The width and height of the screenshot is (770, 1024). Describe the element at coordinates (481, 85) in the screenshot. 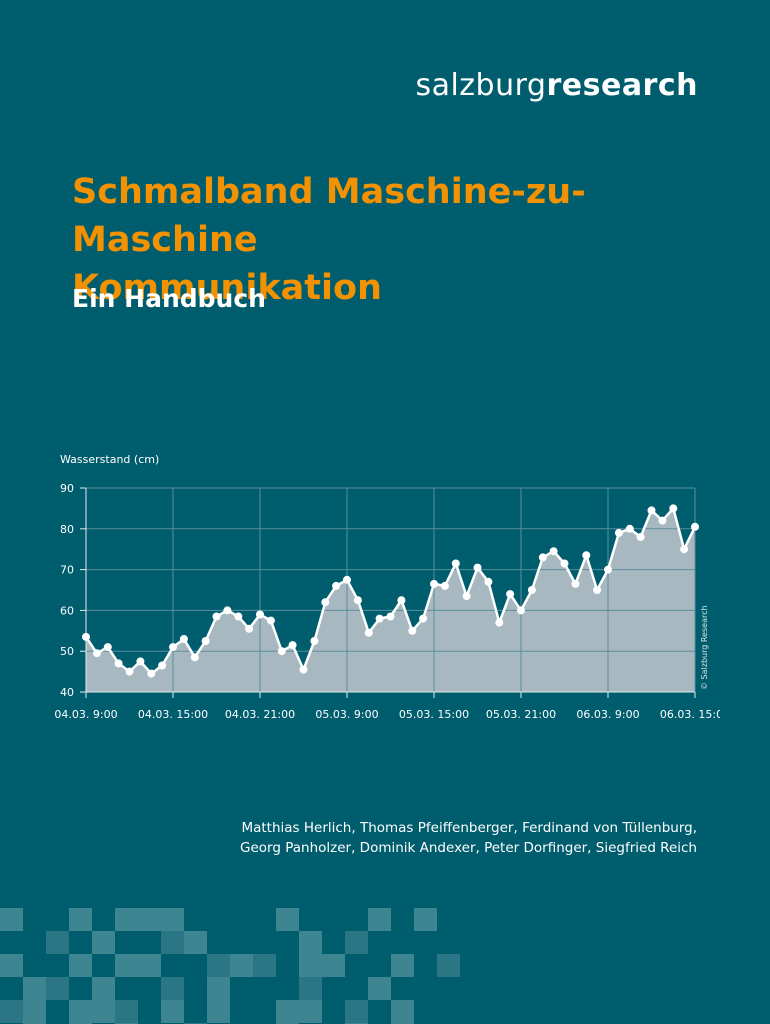

I see `logo-light-text: salzburg` at that location.